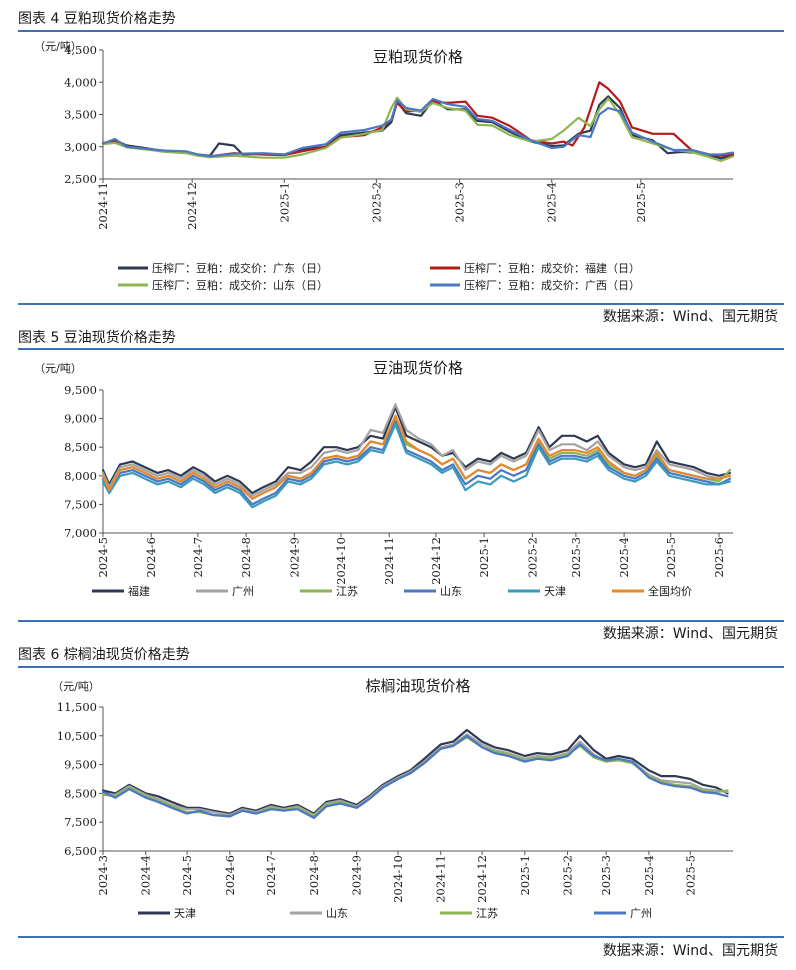 The width and height of the screenshot is (796, 970). What do you see at coordinates (552, 268) in the screenshot?
I see `legend-label: 压榨厂：豆粕：成交价：福建（日）` at bounding box center [552, 268].